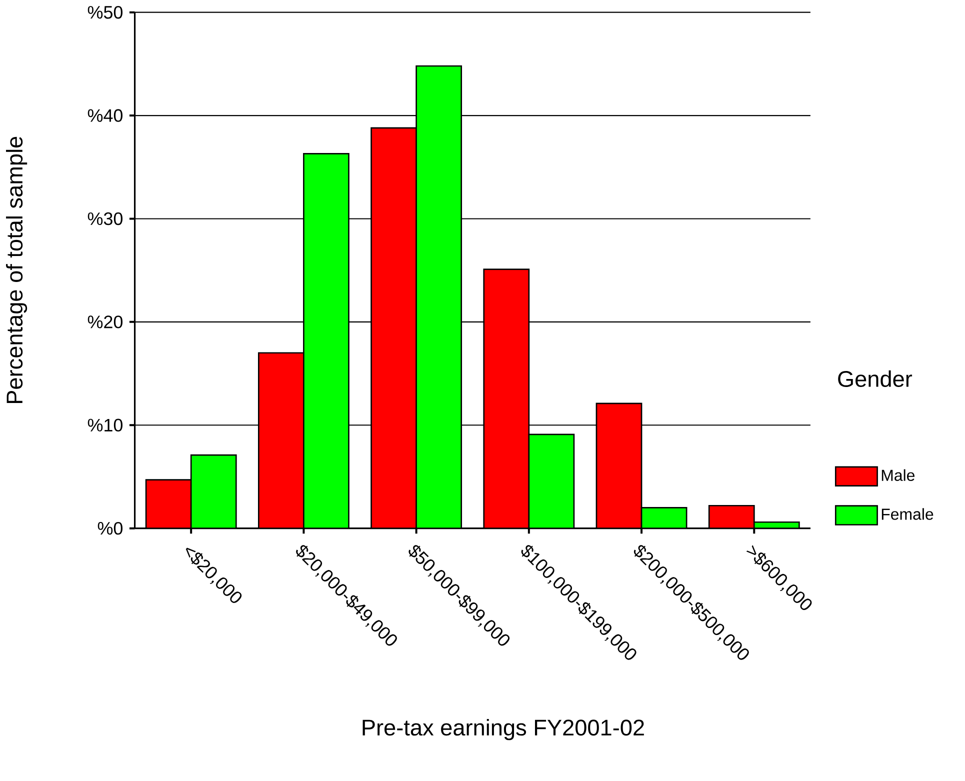  Describe the element at coordinates (503, 729) in the screenshot. I see `x-axis-title: Pre-tax earnings FY2001-02` at that location.